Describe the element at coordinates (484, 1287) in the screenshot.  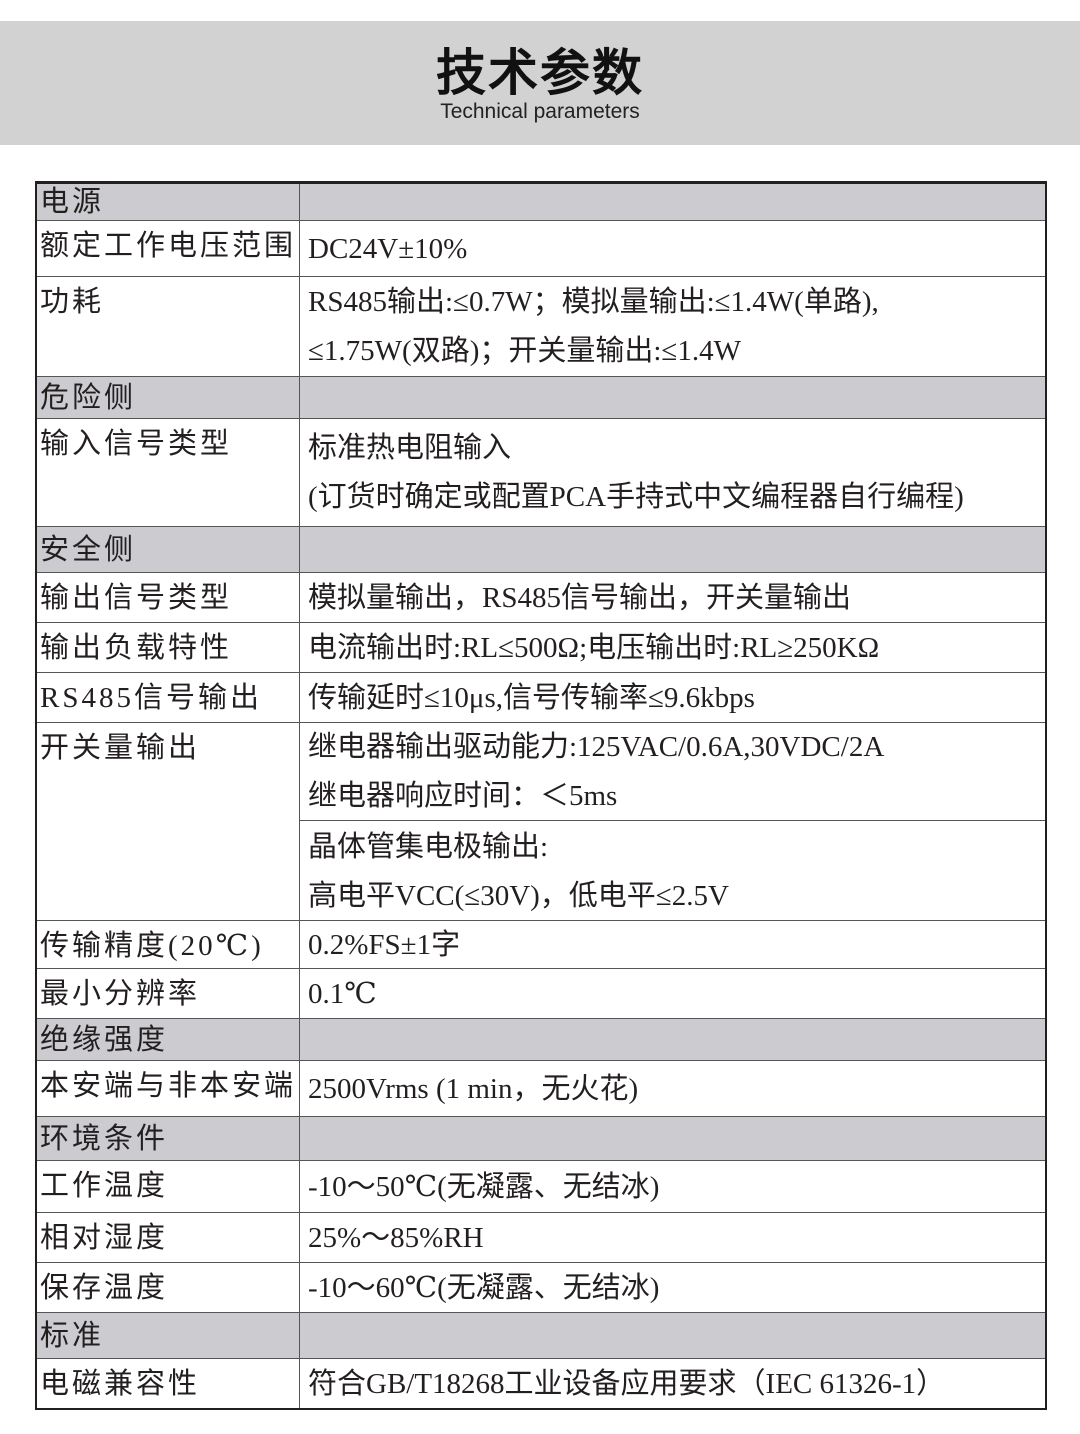
I see `value-line: -10～60℃(无凝露、无结冰)` at that location.